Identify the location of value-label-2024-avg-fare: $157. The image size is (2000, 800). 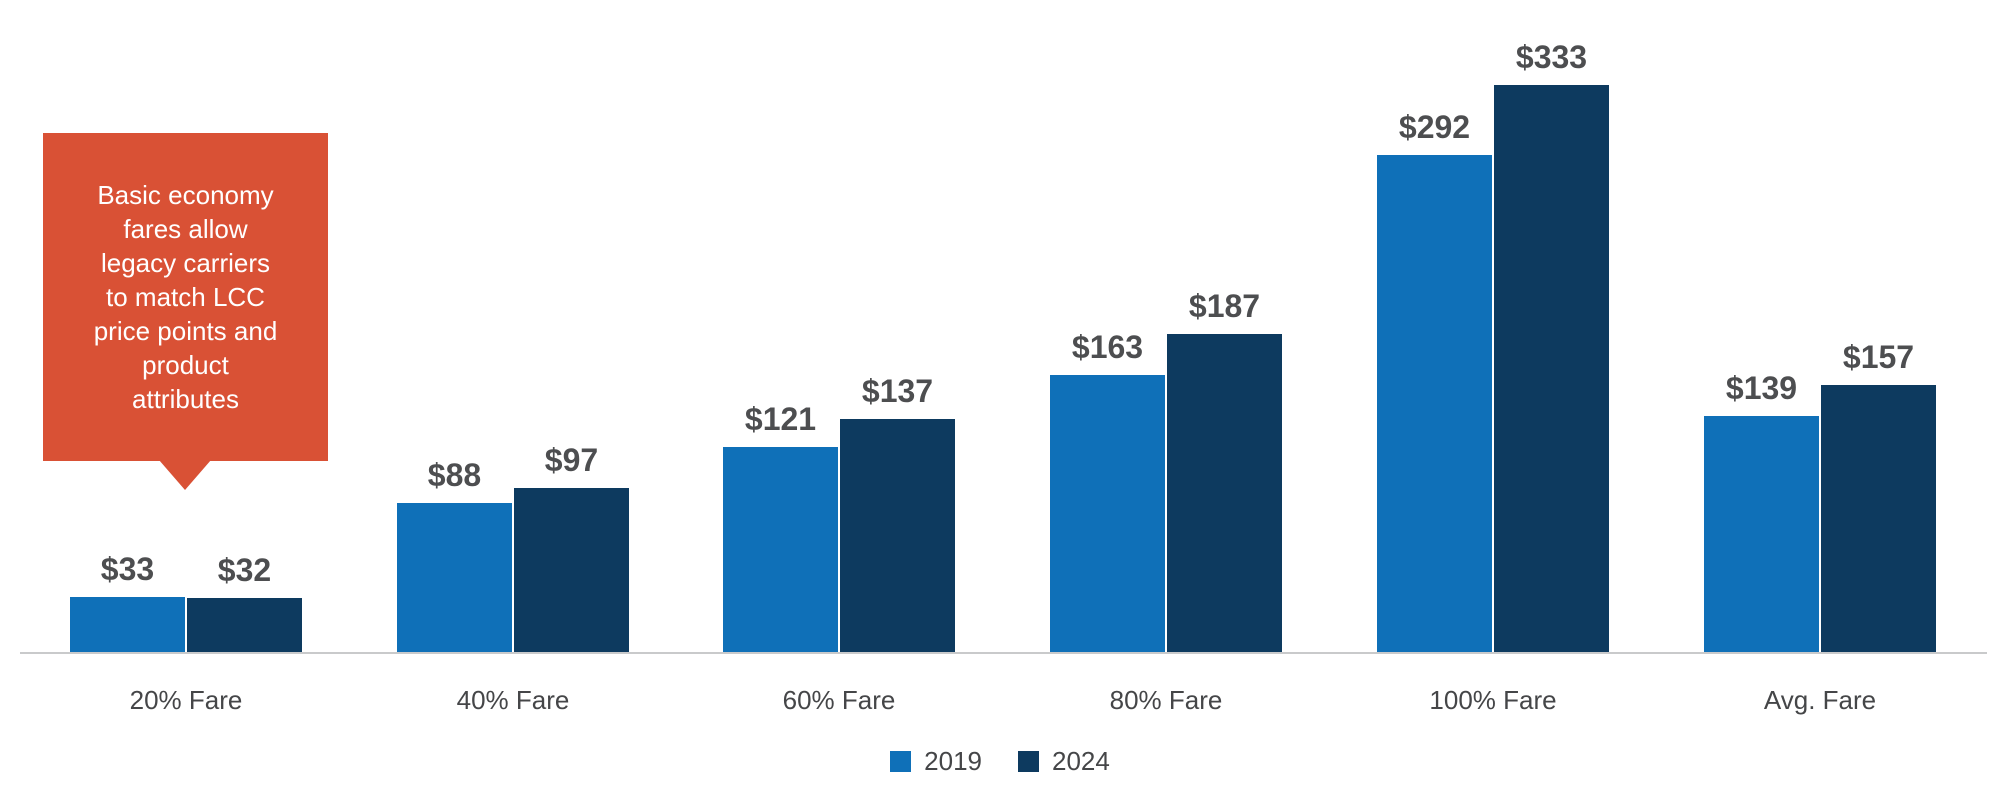
(1878, 357).